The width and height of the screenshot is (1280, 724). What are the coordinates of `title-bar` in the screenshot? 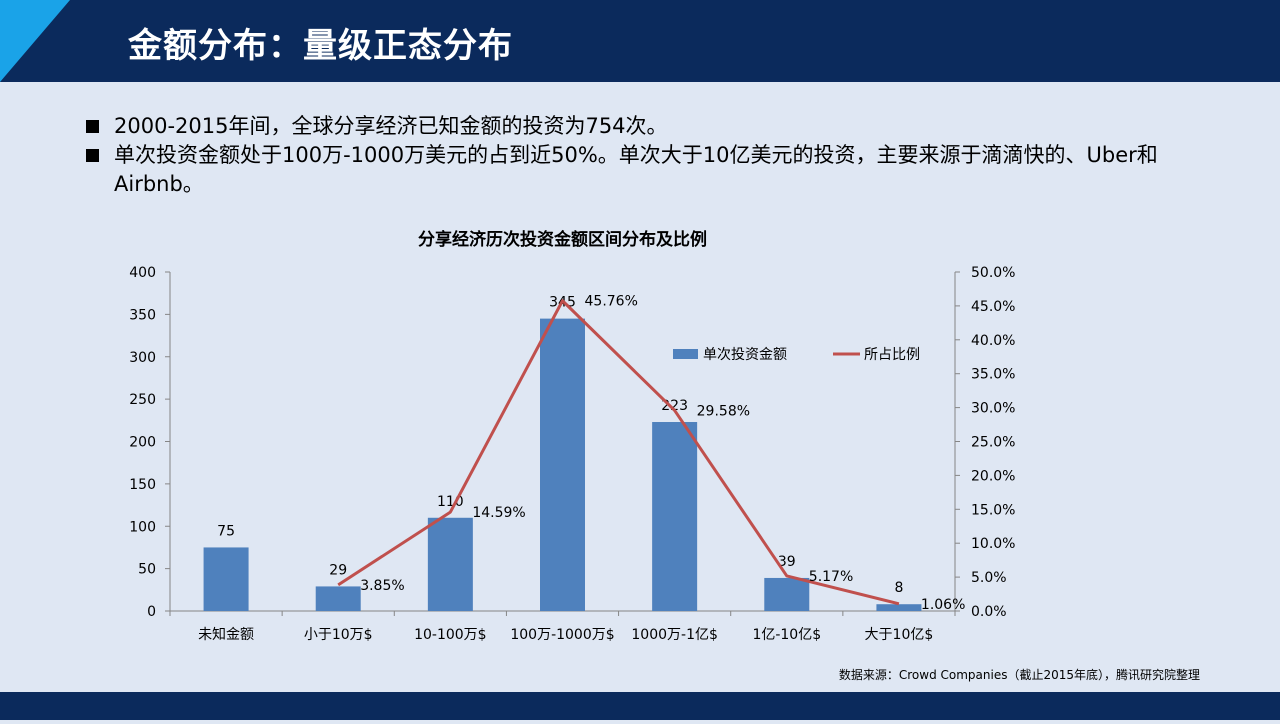 It's located at (640, 41).